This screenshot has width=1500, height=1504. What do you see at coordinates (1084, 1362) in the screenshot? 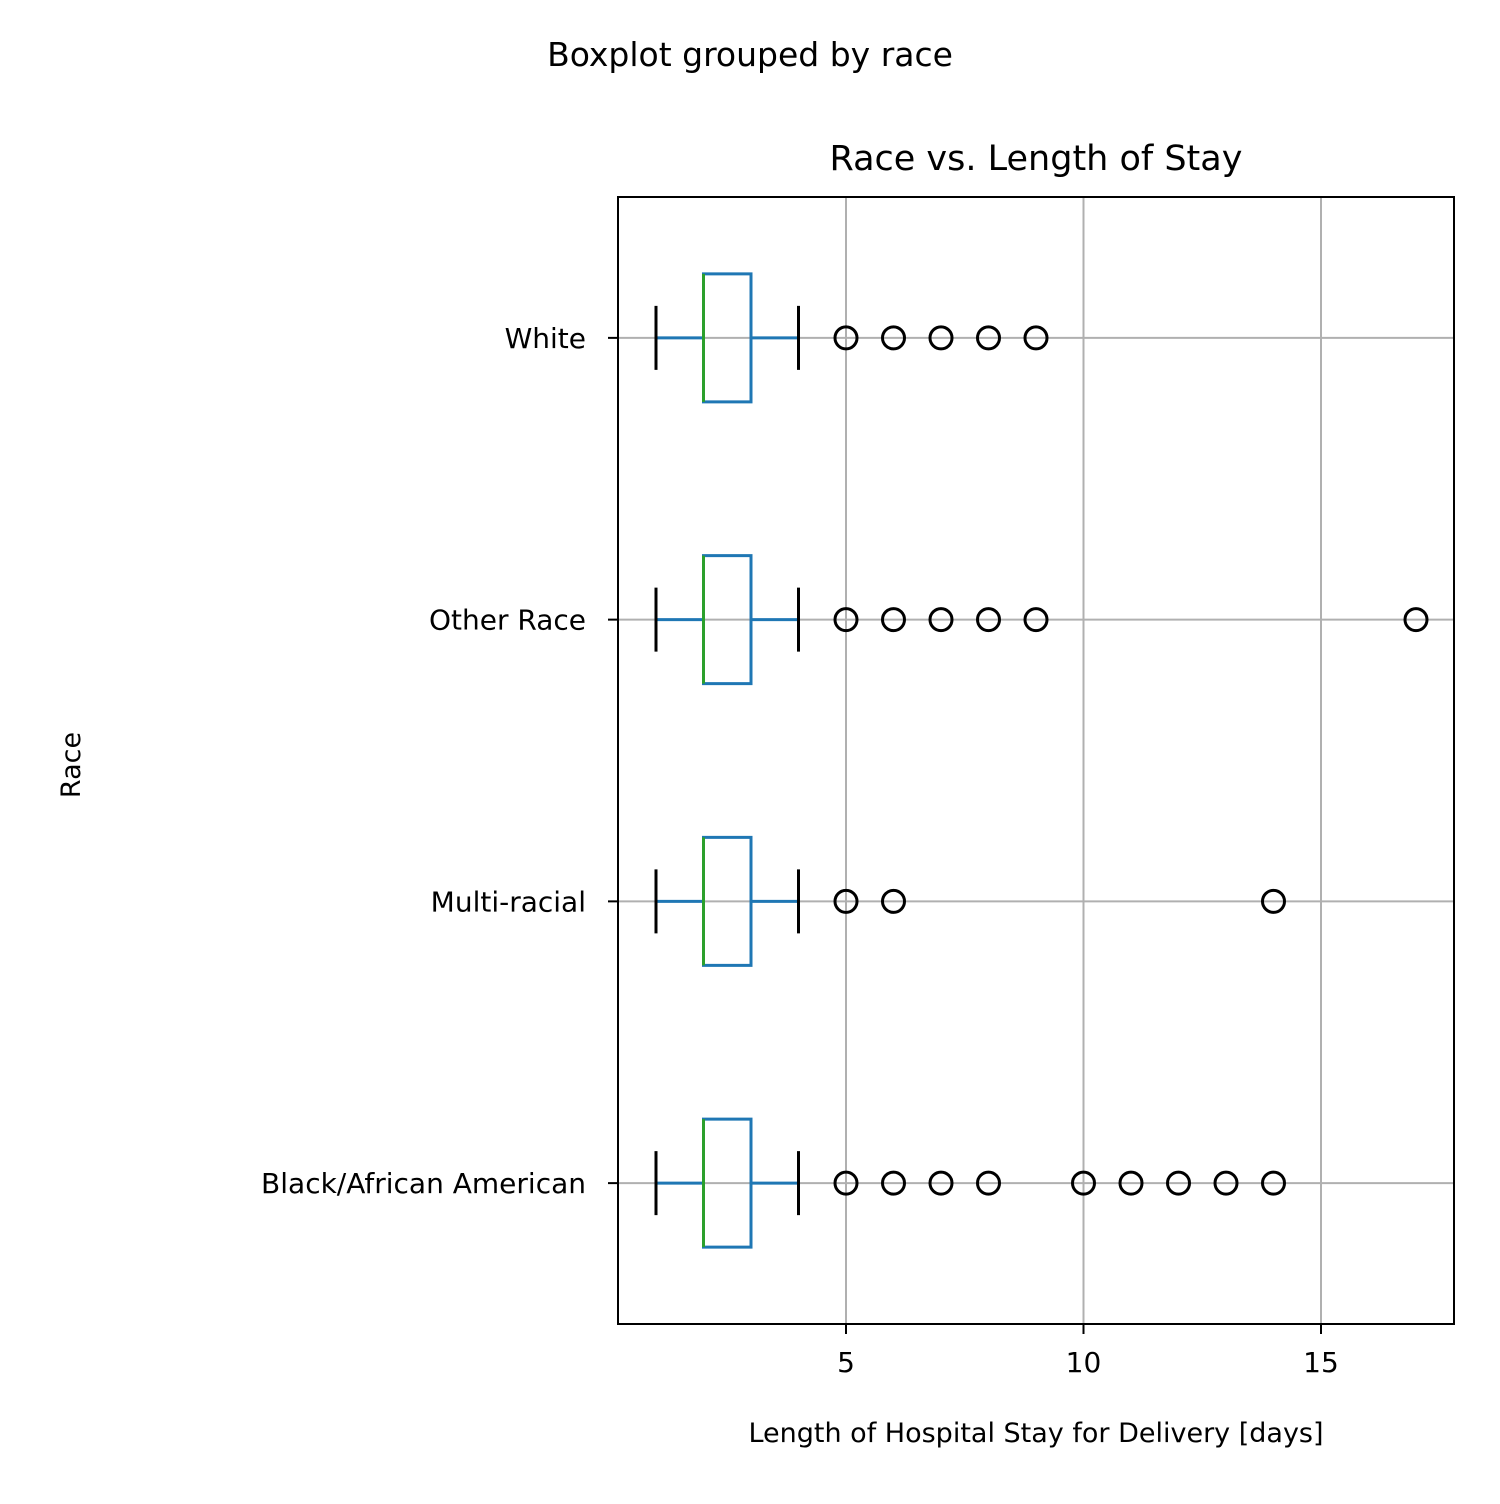
I see `x-tick-label: 10` at bounding box center [1084, 1362].